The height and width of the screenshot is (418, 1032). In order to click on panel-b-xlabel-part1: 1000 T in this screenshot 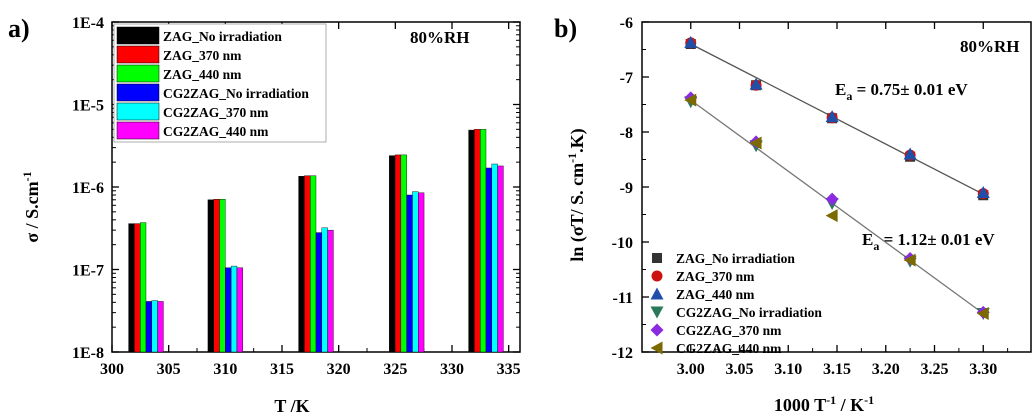, I will do `click(800, 405)`.